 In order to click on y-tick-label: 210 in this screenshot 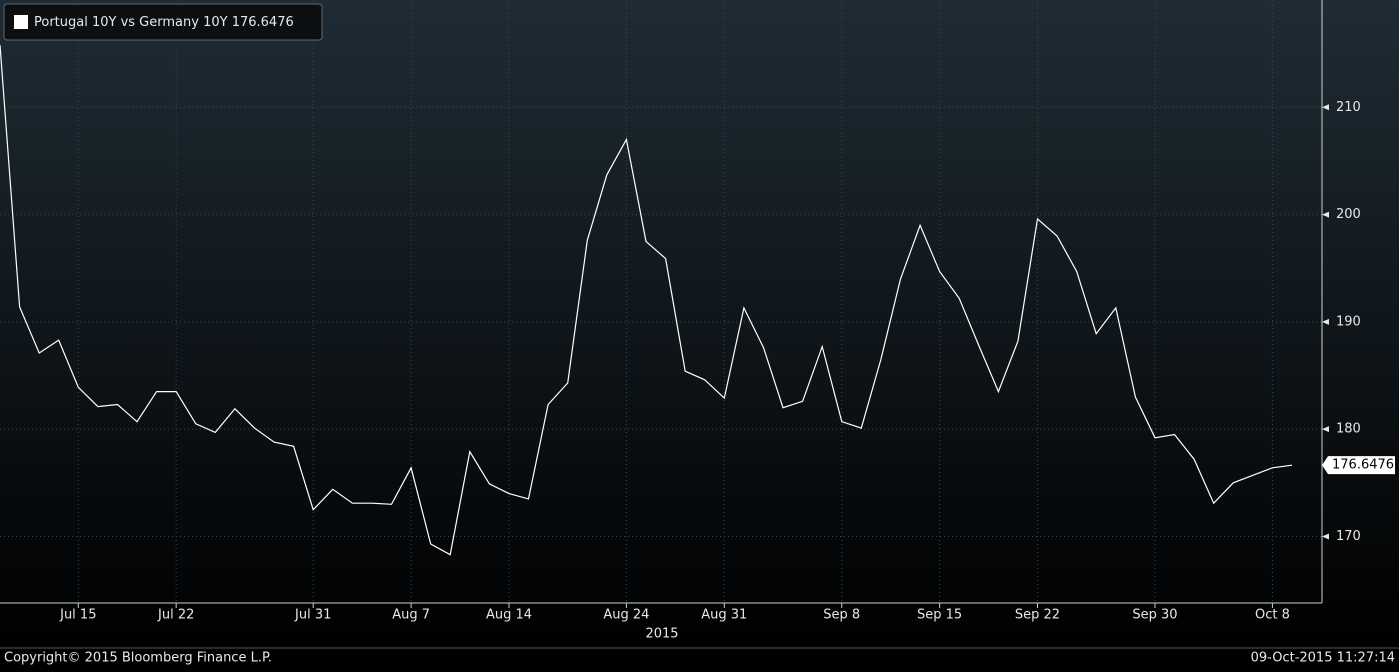, I will do `click(1348, 107)`.